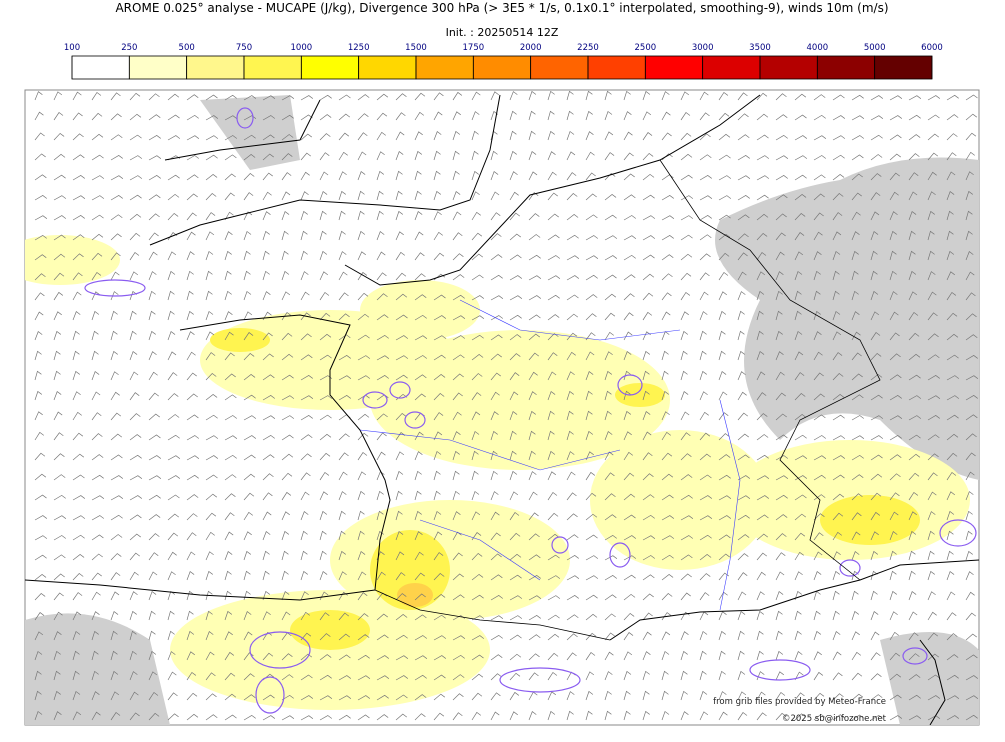 This screenshot has width=1005, height=742. Describe the element at coordinates (834, 719) in the screenshot. I see `credit: ©2025 sb@infozone.net` at that location.